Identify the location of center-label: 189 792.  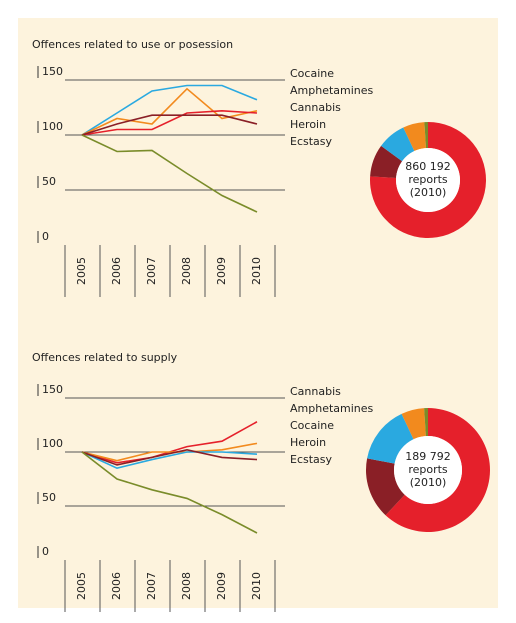
(428, 456).